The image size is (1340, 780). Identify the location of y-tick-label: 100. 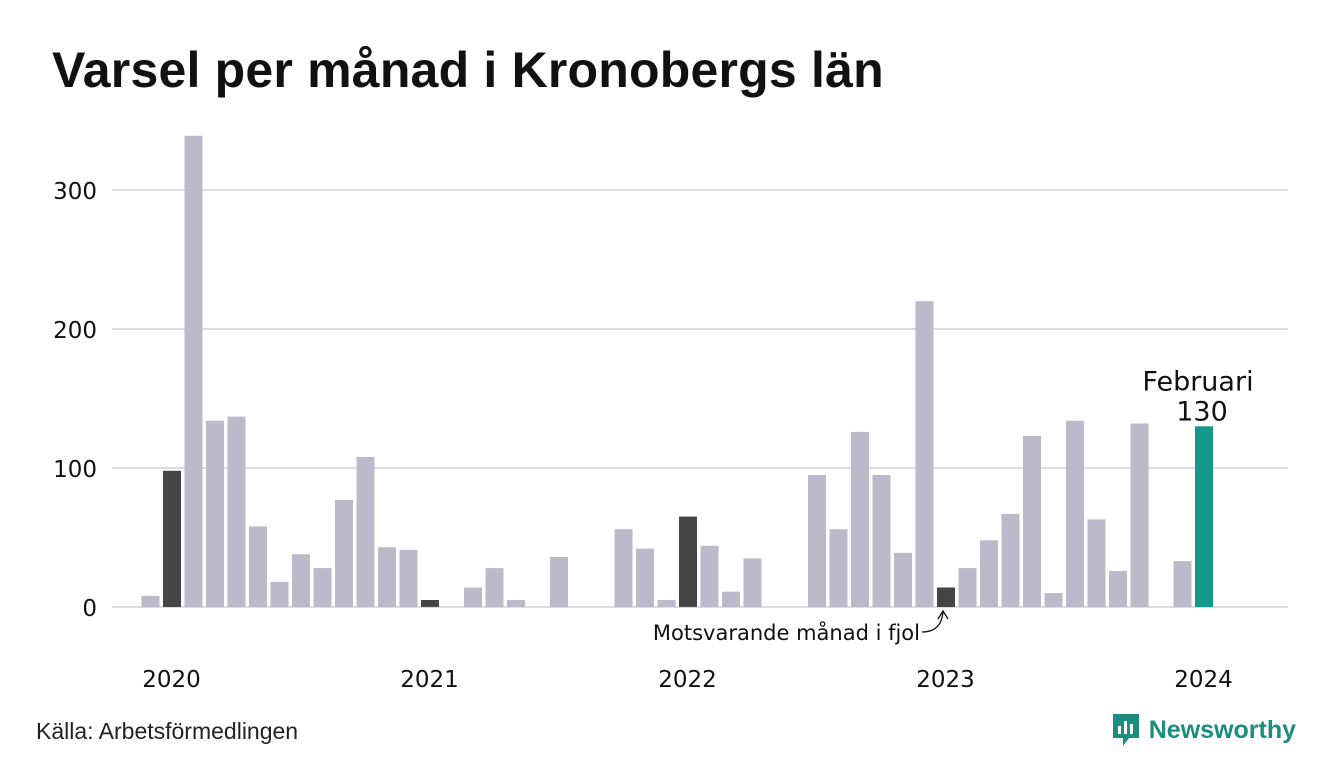
(75, 470).